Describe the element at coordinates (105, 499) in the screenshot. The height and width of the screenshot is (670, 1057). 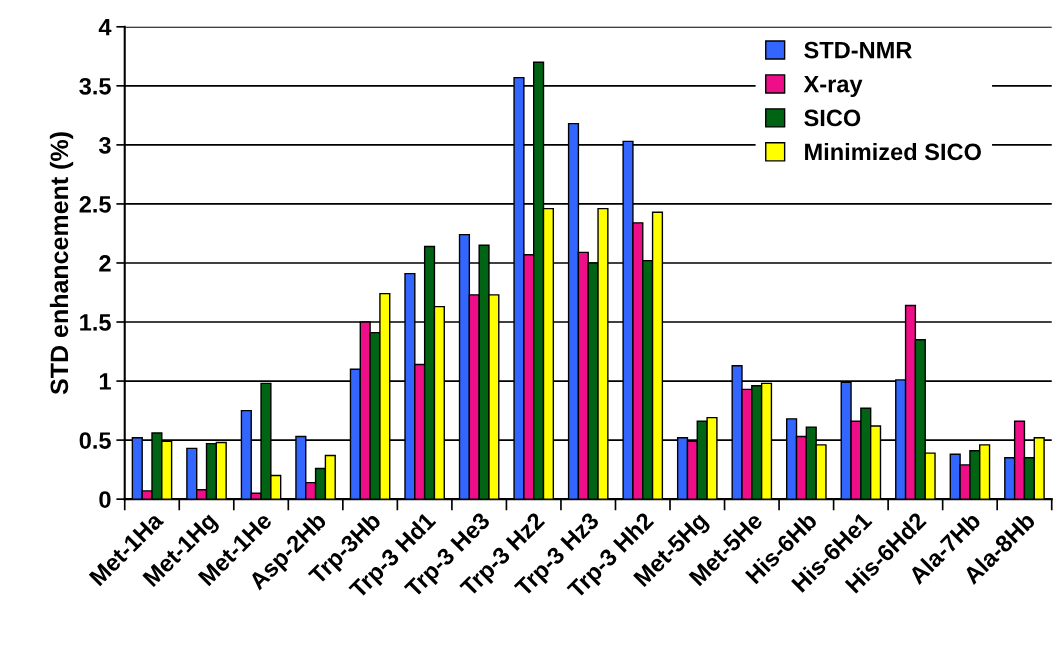
I see `y-tick-label: 0` at that location.